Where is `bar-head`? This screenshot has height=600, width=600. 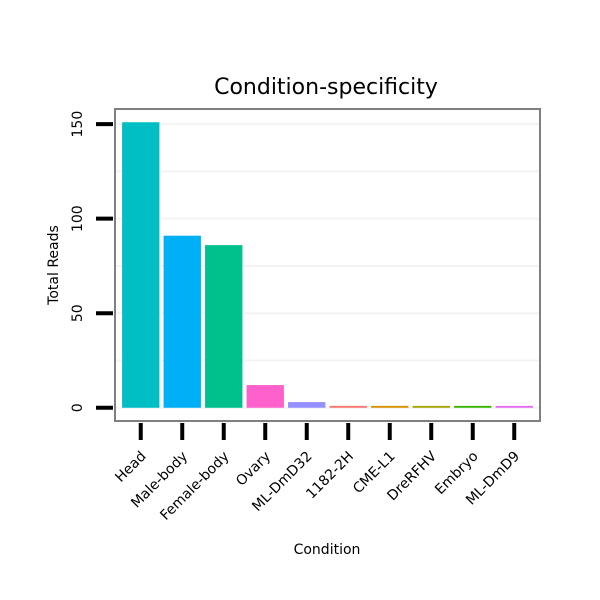 bar-head is located at coordinates (141, 265).